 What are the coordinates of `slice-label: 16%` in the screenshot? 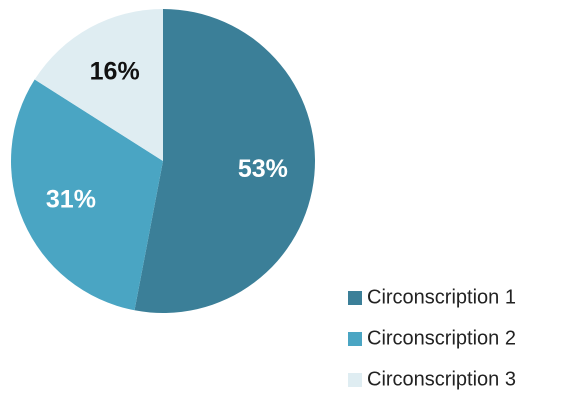 It's located at (115, 72).